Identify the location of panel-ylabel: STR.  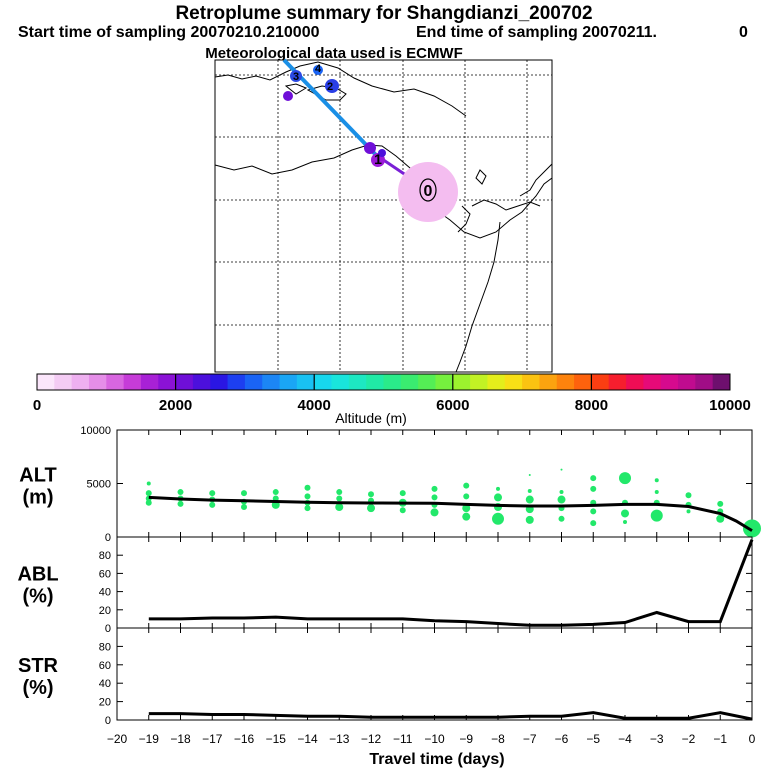
(38, 666).